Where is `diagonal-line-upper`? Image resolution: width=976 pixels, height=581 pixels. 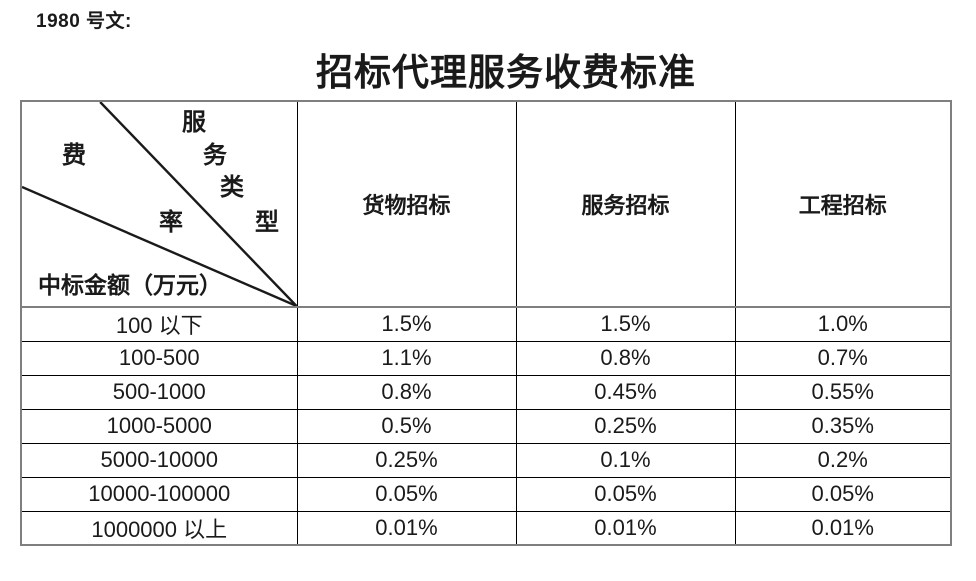 diagonal-line-upper is located at coordinates (198, 204).